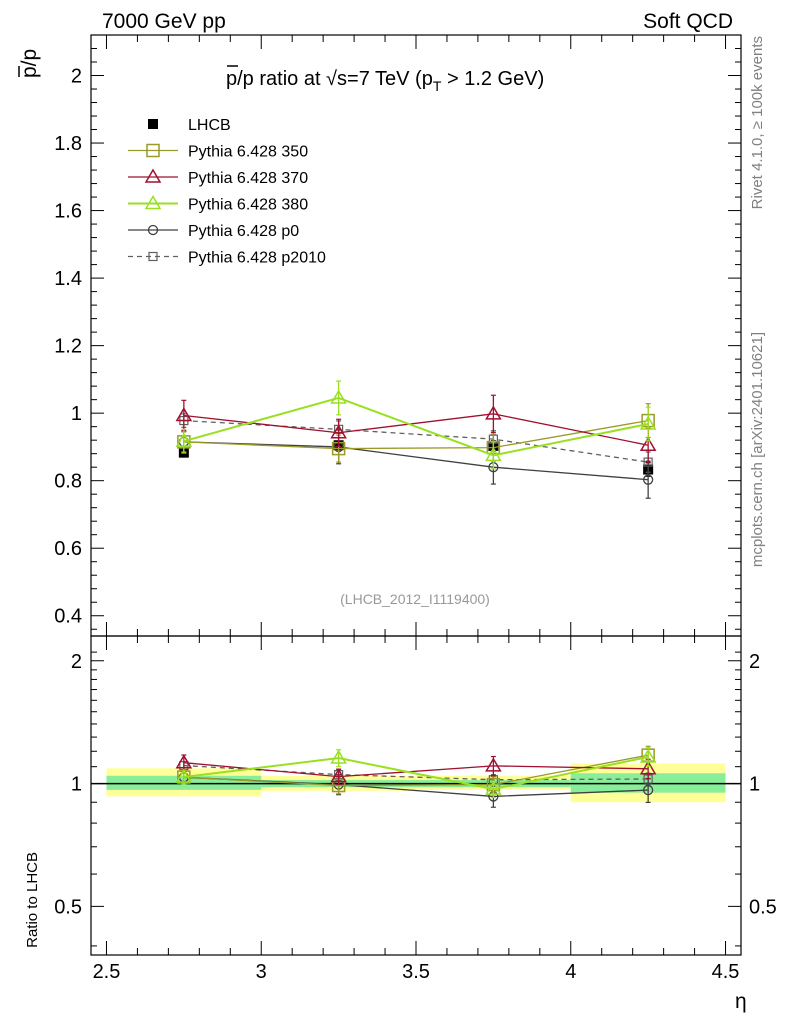  I want to click on ratio-line-p370, so click(416, 770).